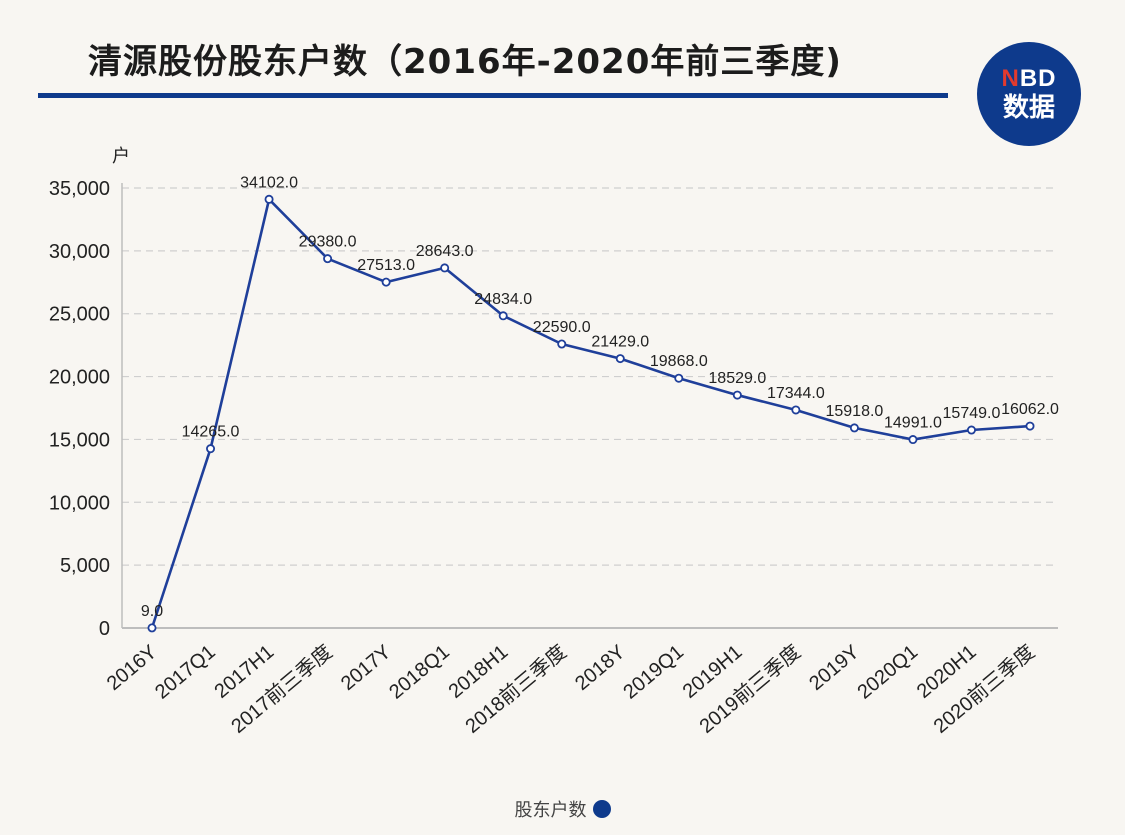 This screenshot has height=835, width=1125. What do you see at coordinates (419, 672) in the screenshot?
I see `x-tick-label: 2018Q1` at bounding box center [419, 672].